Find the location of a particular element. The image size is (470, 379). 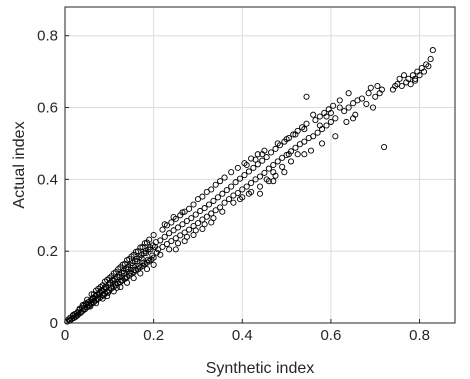

x-tick-label: 0.4 is located at coordinates (242, 335).